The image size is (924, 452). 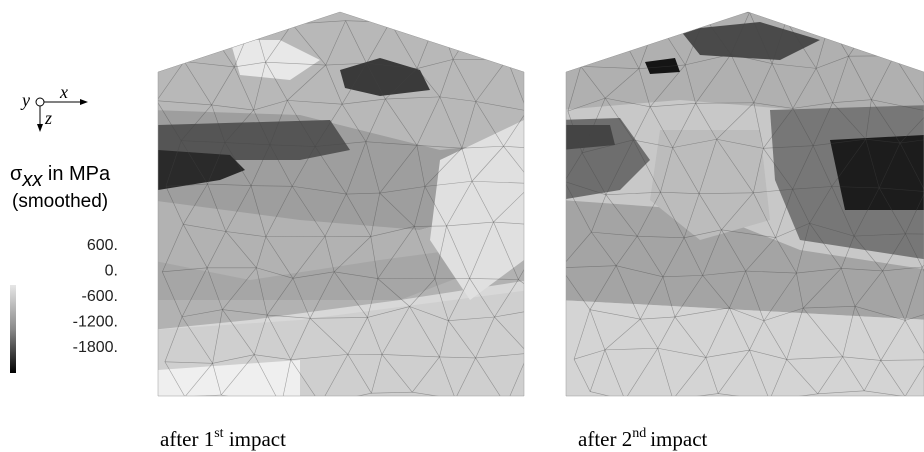 I want to click on subscript: xx, so click(x=32, y=180).